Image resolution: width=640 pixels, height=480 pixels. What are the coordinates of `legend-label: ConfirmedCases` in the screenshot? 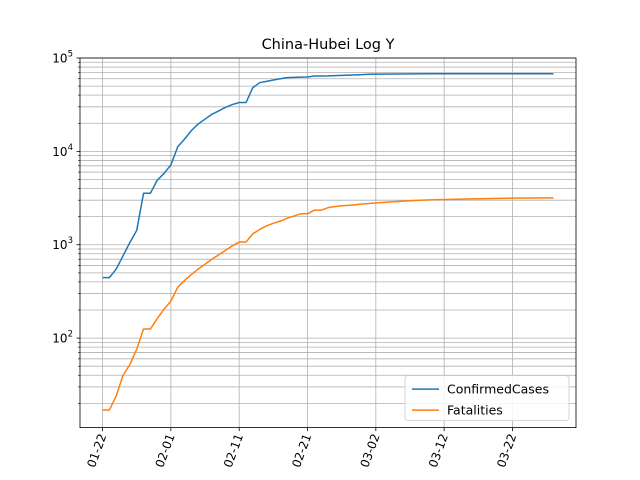 It's located at (498, 389).